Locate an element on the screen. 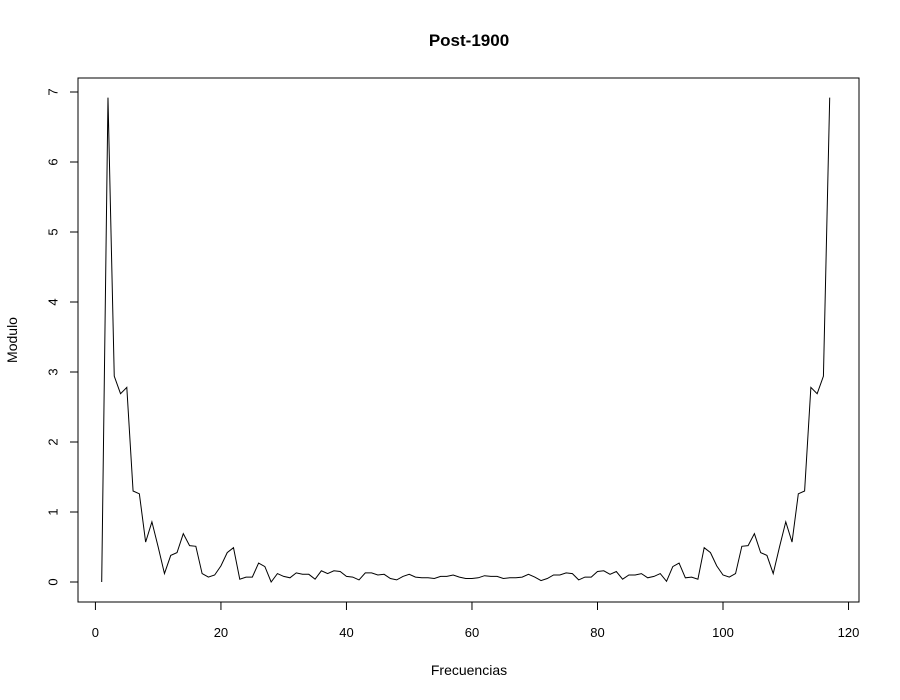  y-tick-label: 0 is located at coordinates (52, 581).